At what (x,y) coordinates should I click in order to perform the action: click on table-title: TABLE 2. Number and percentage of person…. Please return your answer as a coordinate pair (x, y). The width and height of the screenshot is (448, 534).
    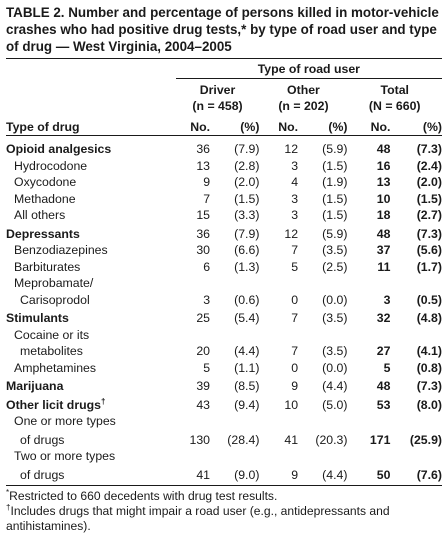
    Looking at the image, I should click on (222, 29).